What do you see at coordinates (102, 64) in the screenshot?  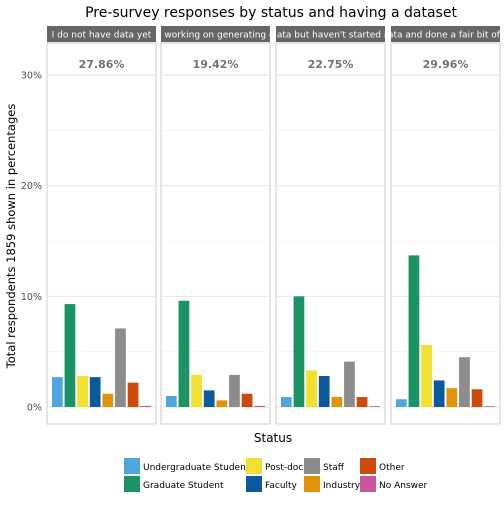 I see `panel-total-label: 27.86%` at bounding box center [102, 64].